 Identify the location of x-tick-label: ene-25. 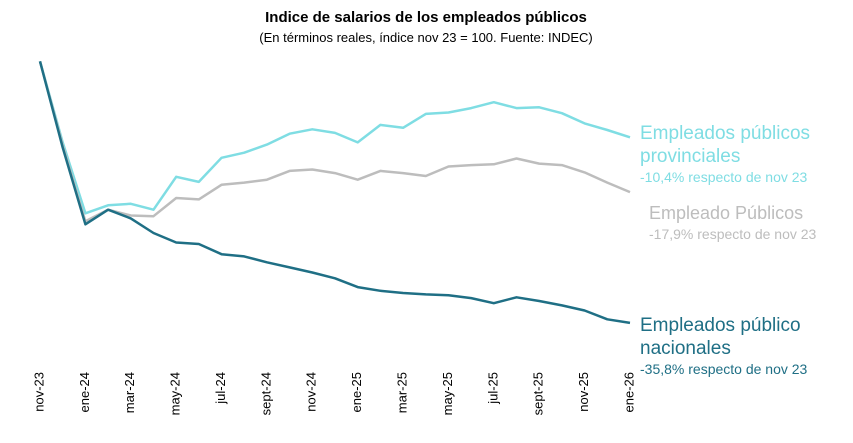
(356, 392).